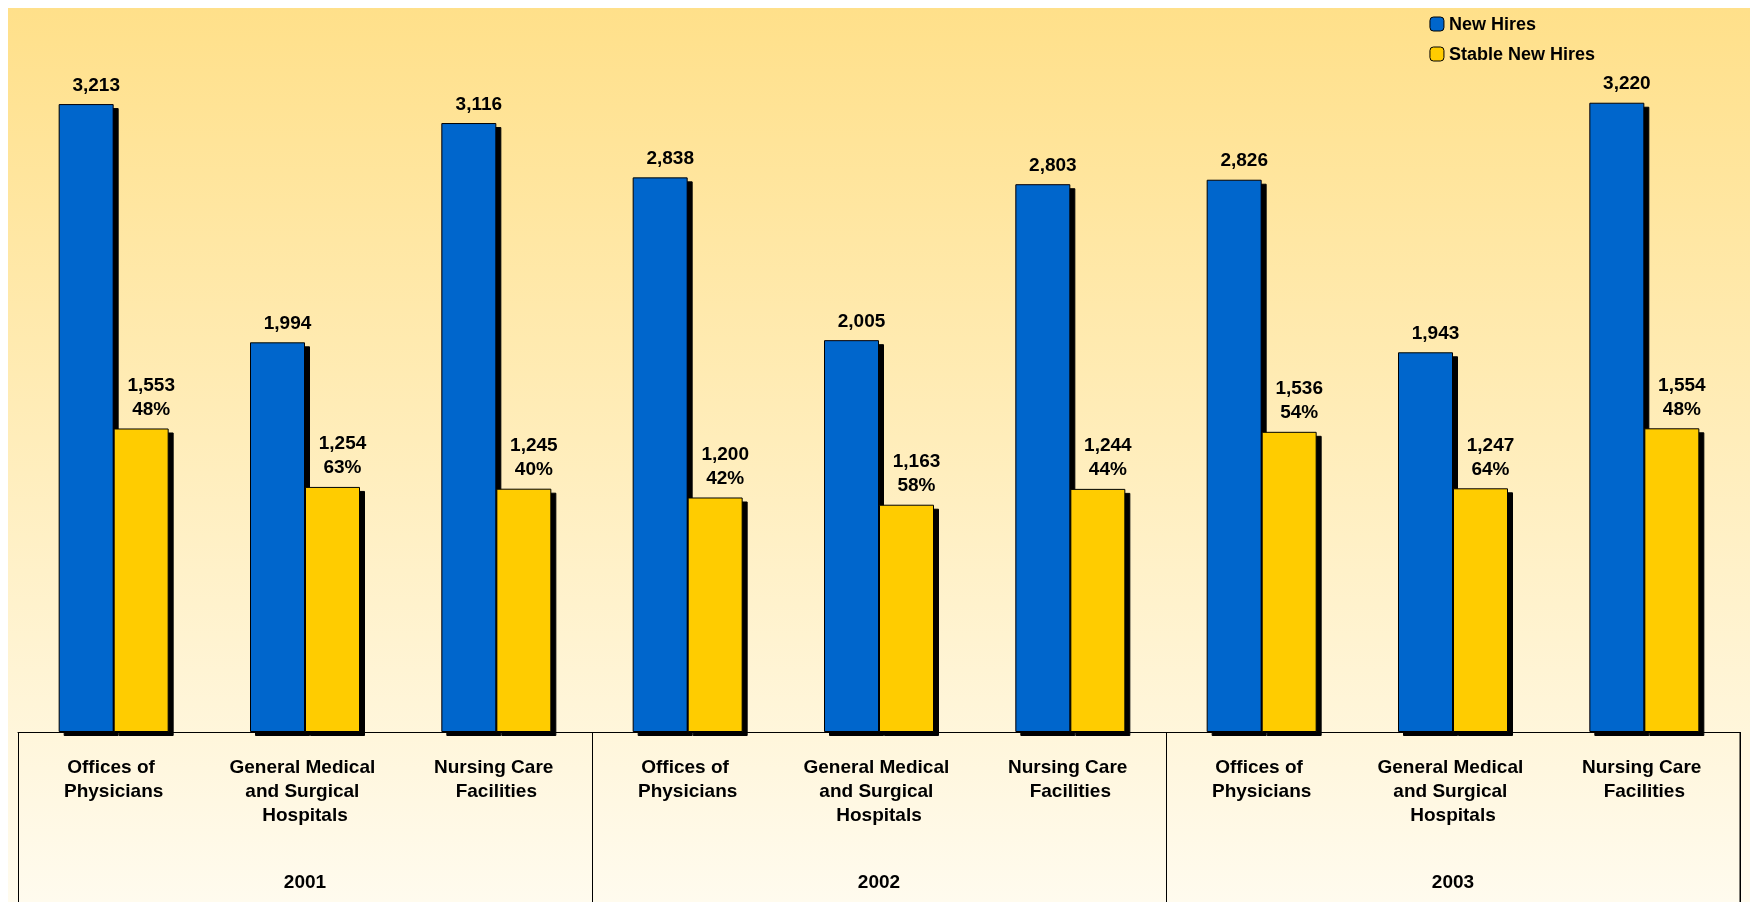  I want to click on data-label: 3,220, so click(1627, 83).